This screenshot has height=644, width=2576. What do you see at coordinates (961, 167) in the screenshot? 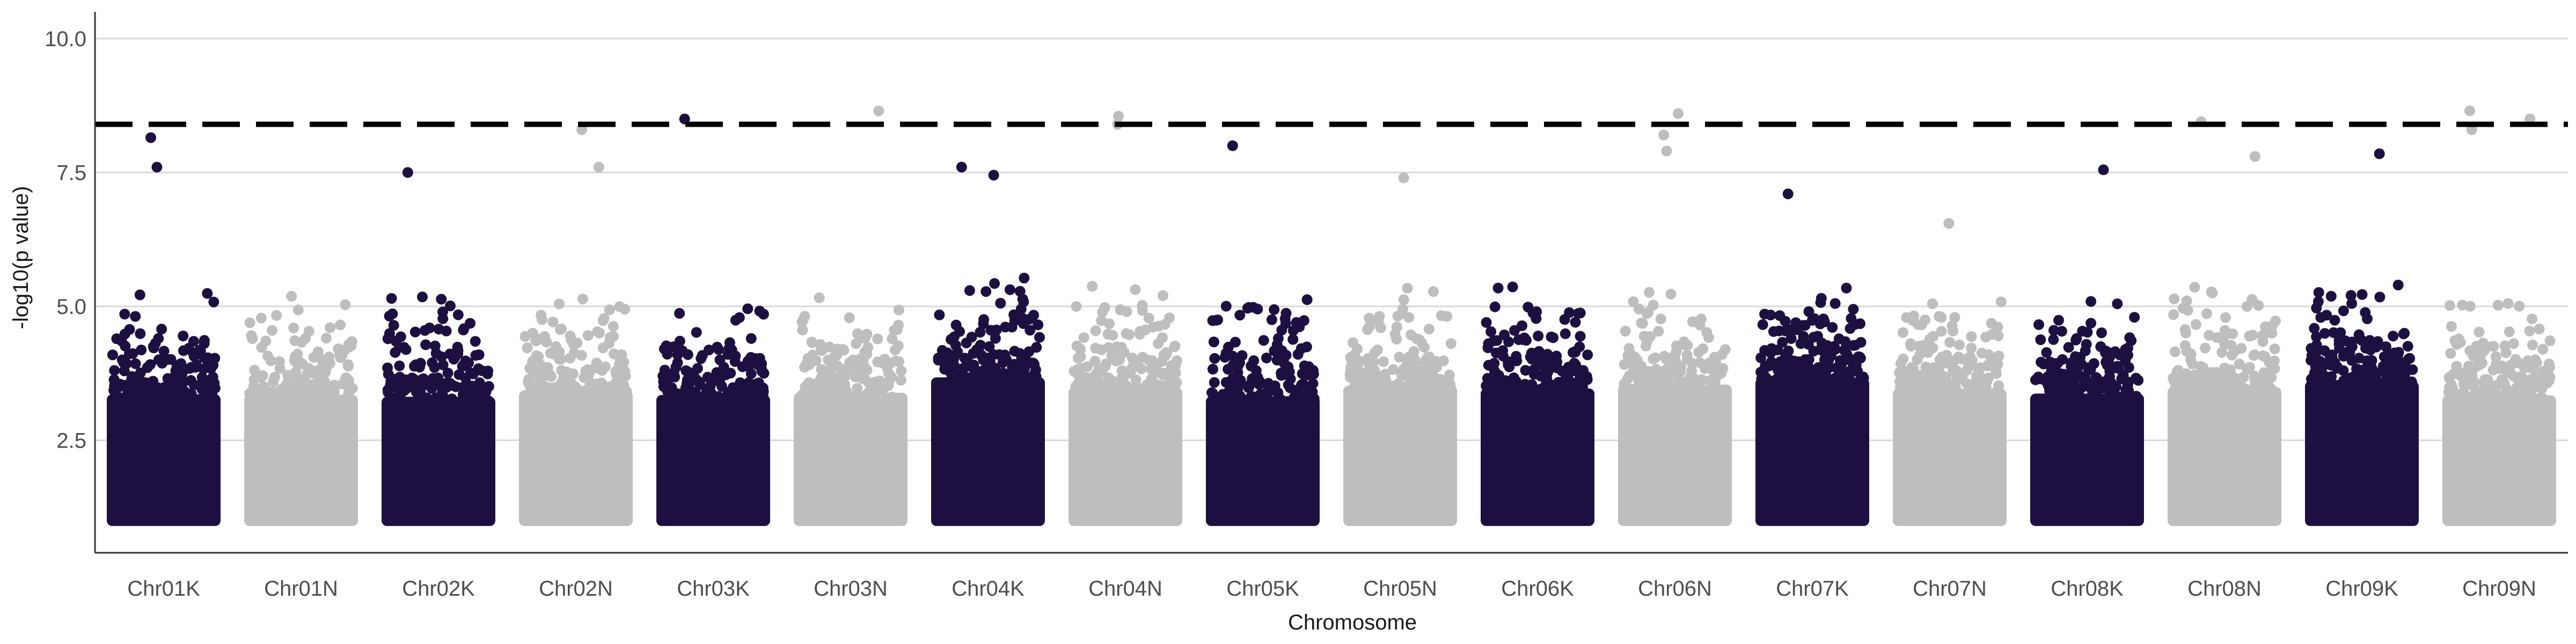
I see `snp-point-peak` at bounding box center [961, 167].